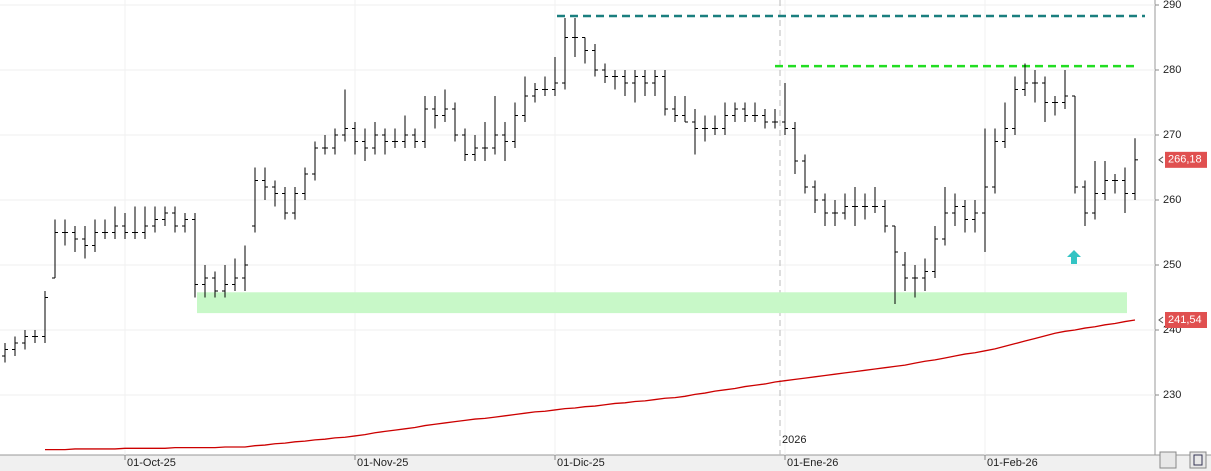 This screenshot has width=1211, height=471. I want to click on save-icon, so click(1198, 460).